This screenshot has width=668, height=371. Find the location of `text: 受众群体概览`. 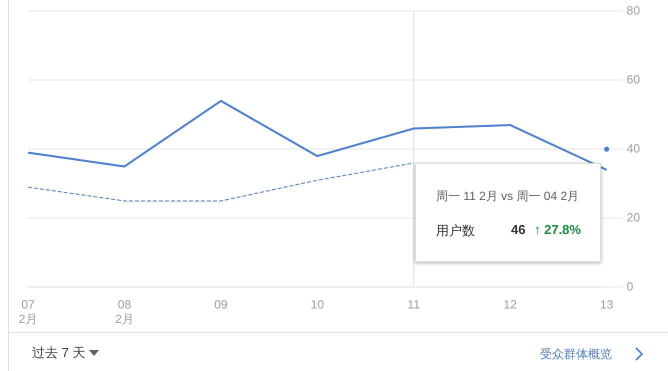

text: 受众群体概览 is located at coordinates (576, 354).